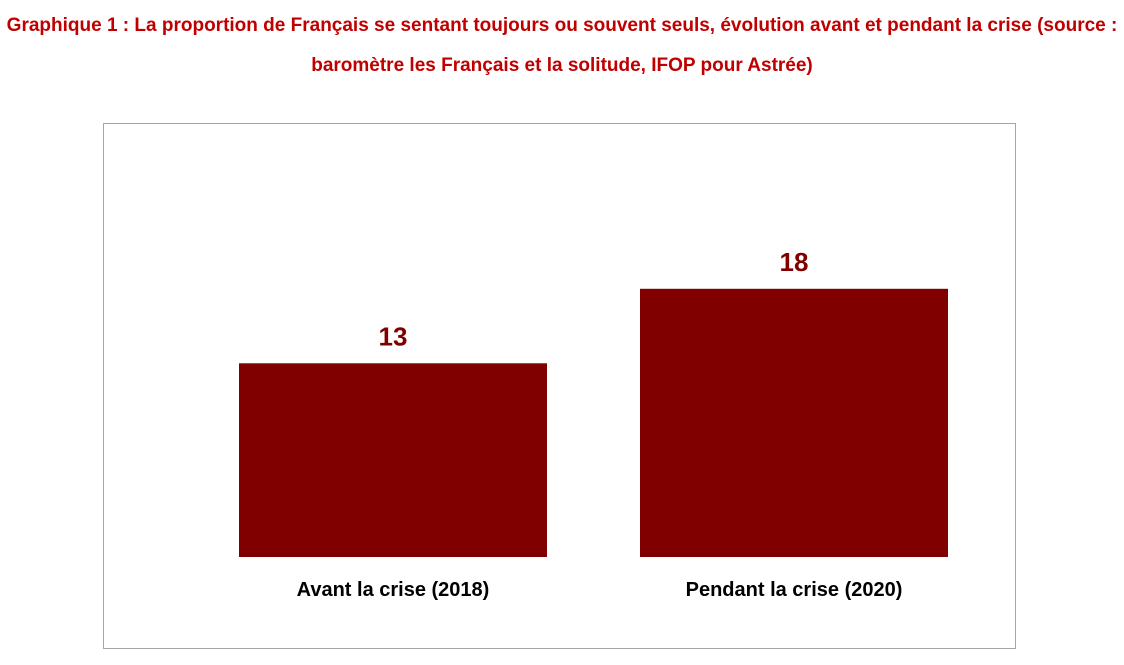  Describe the element at coordinates (794, 262) in the screenshot. I see `bar-value-label-2: 18` at that location.